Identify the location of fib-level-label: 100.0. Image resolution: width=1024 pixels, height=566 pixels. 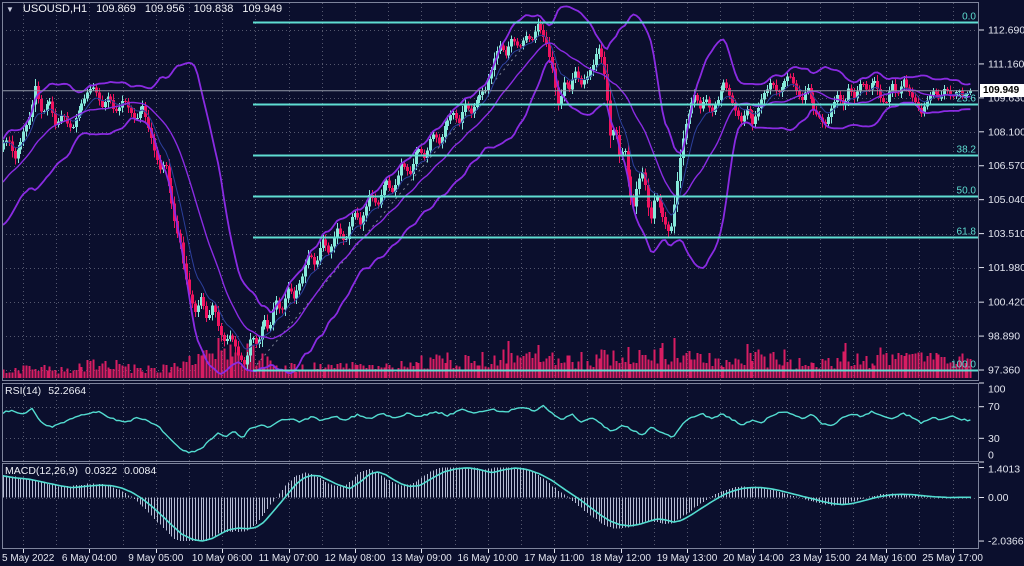
(963, 365).